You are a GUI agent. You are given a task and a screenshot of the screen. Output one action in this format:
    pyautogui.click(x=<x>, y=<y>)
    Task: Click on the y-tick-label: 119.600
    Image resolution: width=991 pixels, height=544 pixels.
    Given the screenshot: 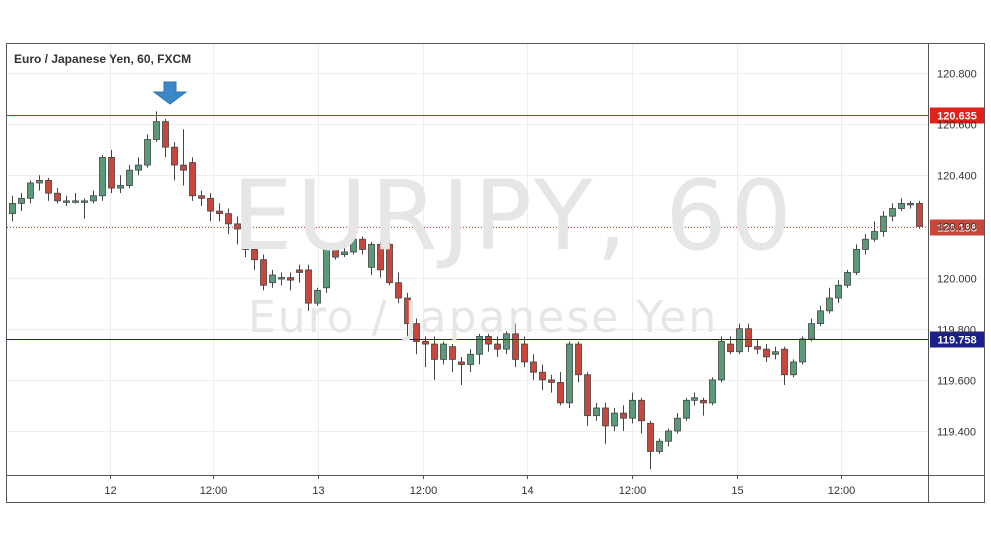 What is the action you would take?
    pyautogui.click(x=956, y=382)
    